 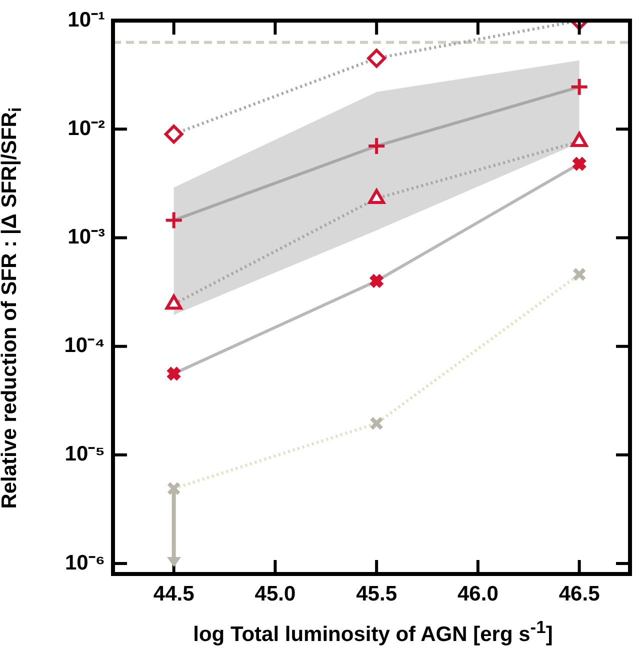 I want to click on y-tick-label: 10⁻¹, so click(x=86, y=20).